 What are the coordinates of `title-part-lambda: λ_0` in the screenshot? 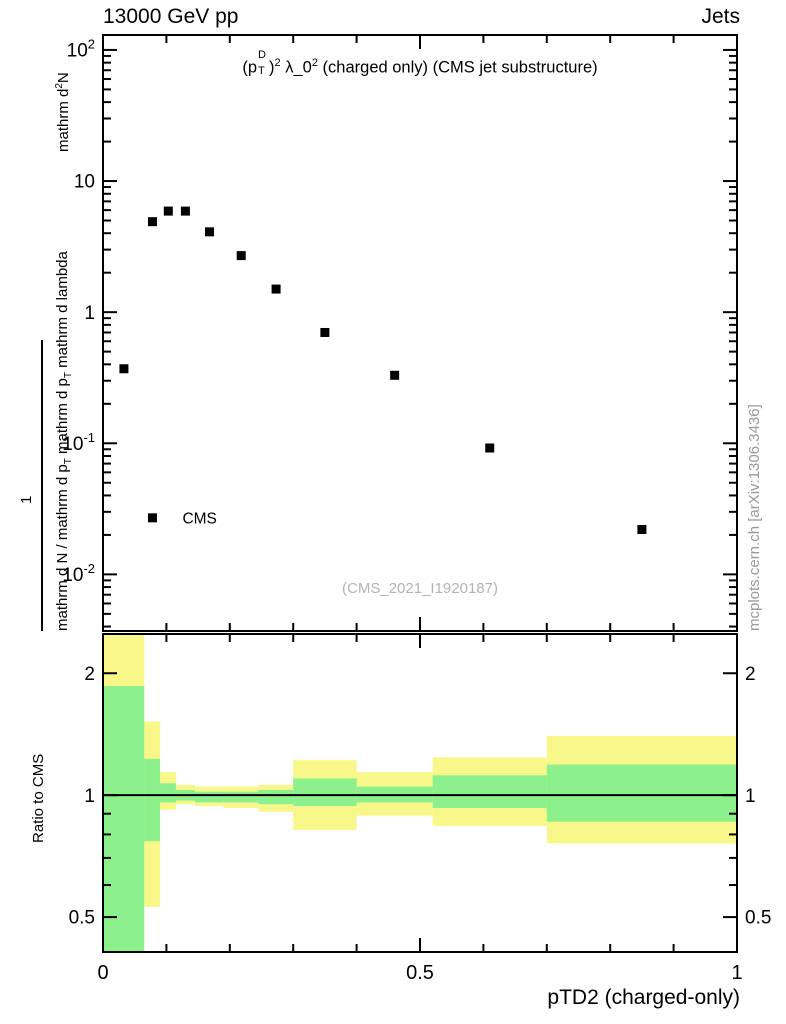 It's located at (296, 67).